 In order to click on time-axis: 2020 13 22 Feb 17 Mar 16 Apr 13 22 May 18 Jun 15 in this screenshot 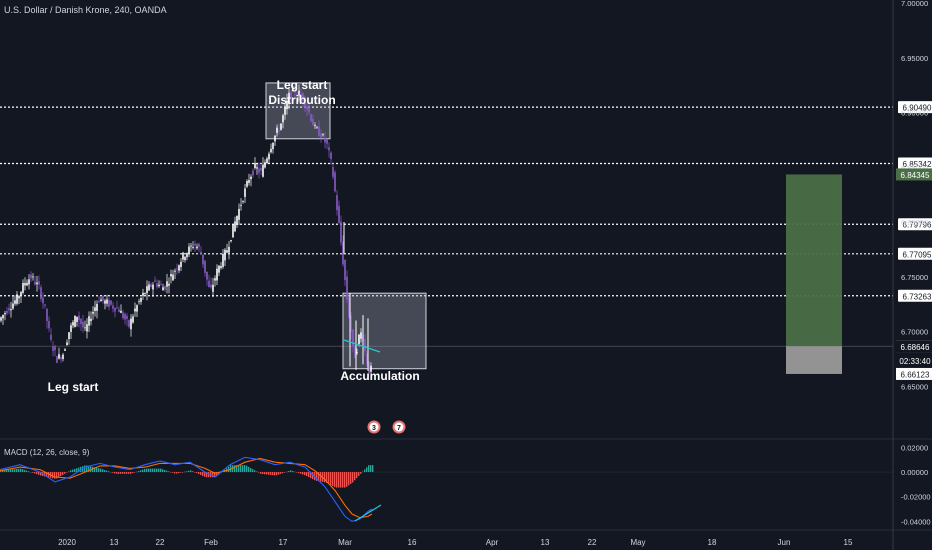, I will do `click(455, 542)`.